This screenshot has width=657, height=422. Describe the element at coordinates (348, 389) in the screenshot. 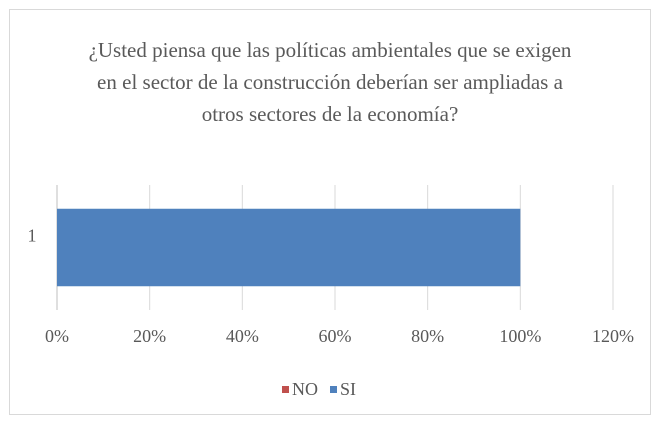

I see `legend-label: SI` at that location.